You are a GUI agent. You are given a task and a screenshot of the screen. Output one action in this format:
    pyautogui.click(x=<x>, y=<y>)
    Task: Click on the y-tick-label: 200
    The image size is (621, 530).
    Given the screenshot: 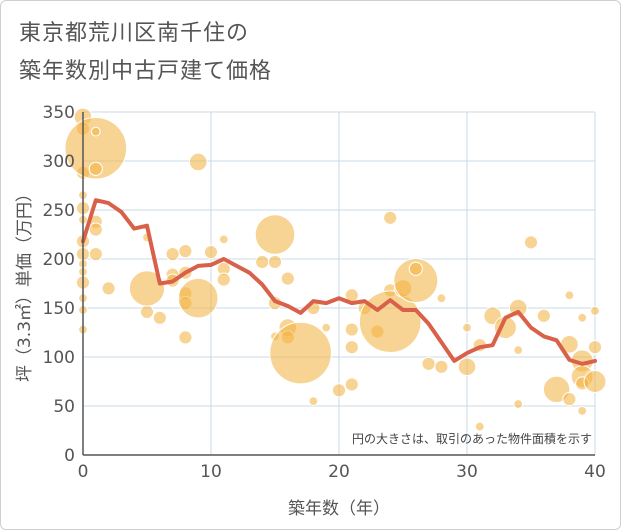 What is the action you would take?
    pyautogui.click(x=59, y=260)
    